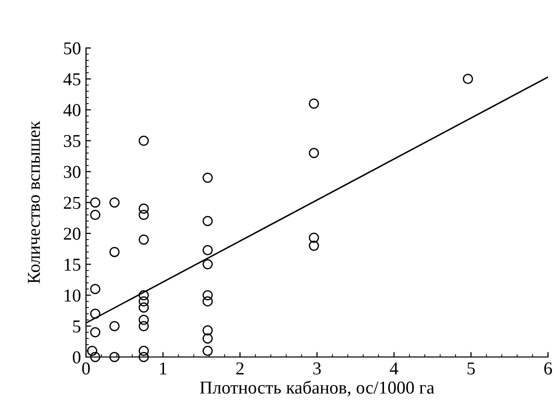 The width and height of the screenshot is (559, 406). I want to click on y-axis-title: Количество вспышек, so click(34, 202).